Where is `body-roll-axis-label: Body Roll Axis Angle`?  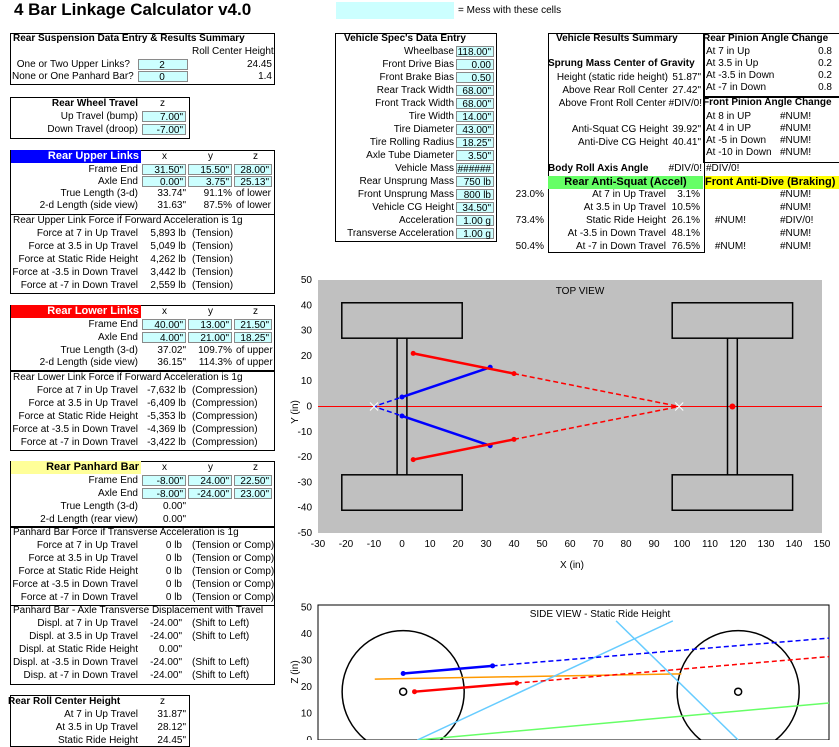
body-roll-axis-label: Body Roll Axis Angle is located at coordinates (598, 168).